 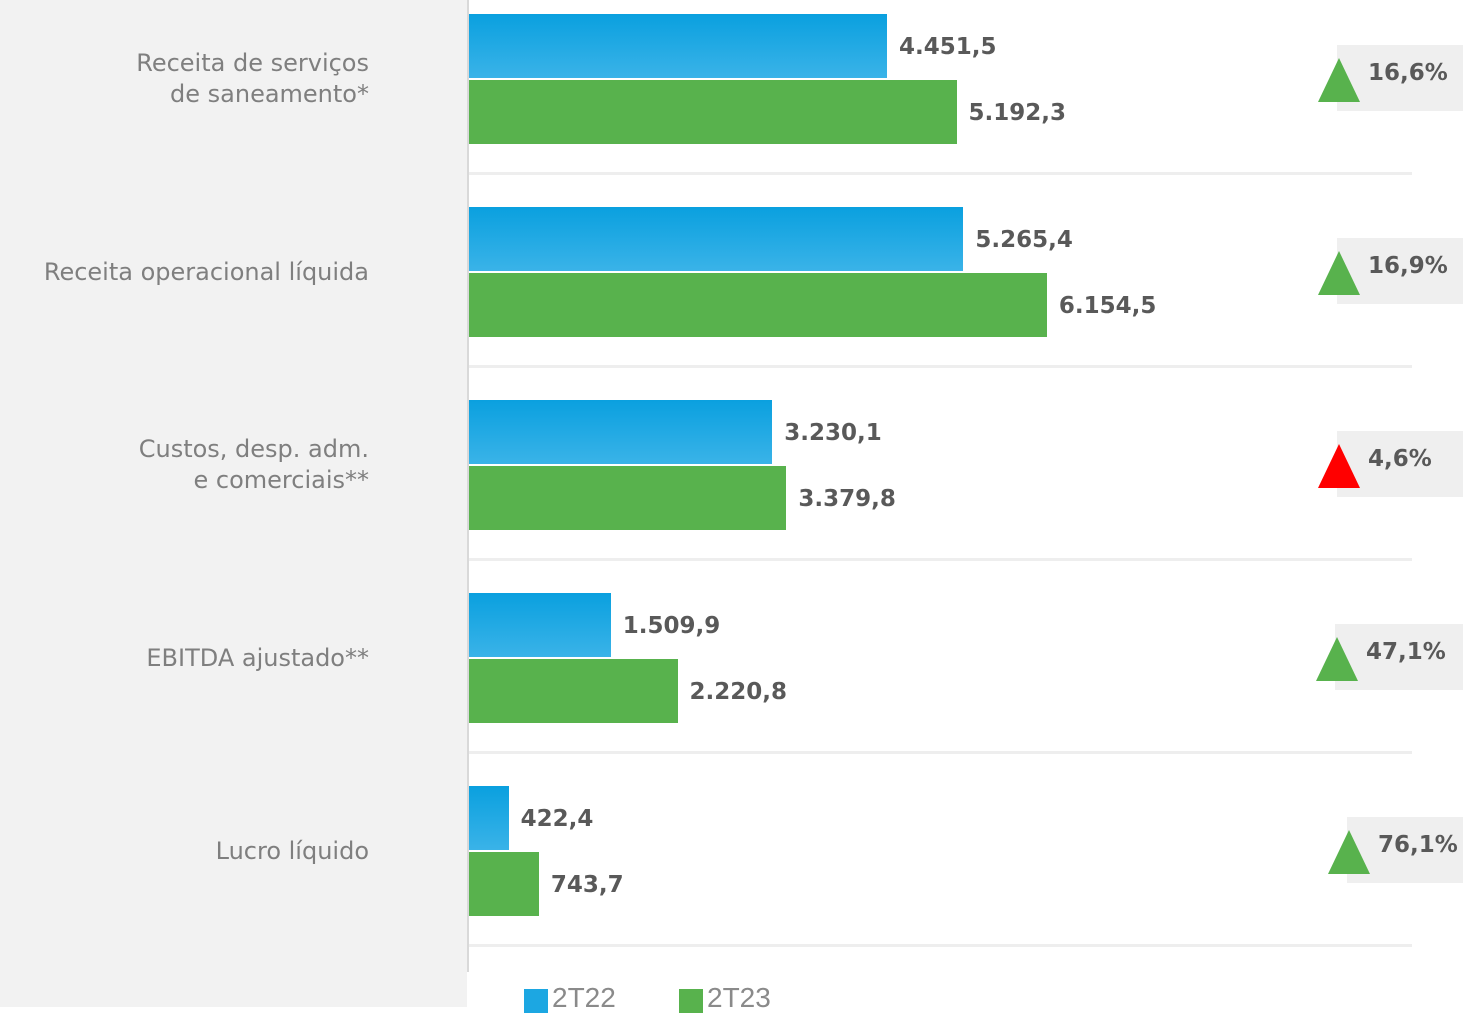 I want to click on data-label-2t22-receita-de-servicos: 4.451,5, so click(x=947, y=47).